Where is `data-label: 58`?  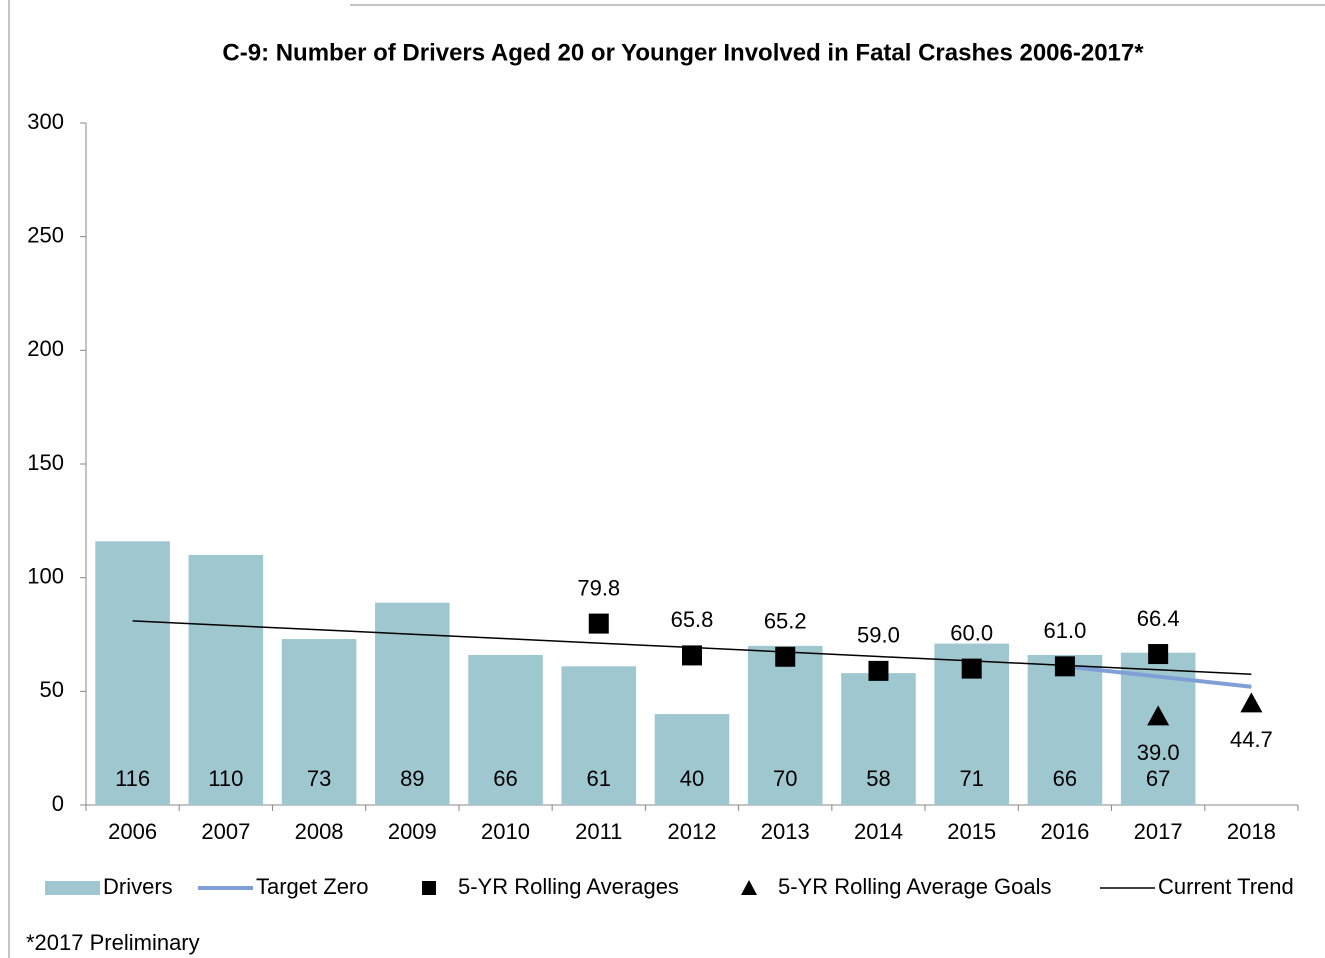
data-label: 58 is located at coordinates (878, 778).